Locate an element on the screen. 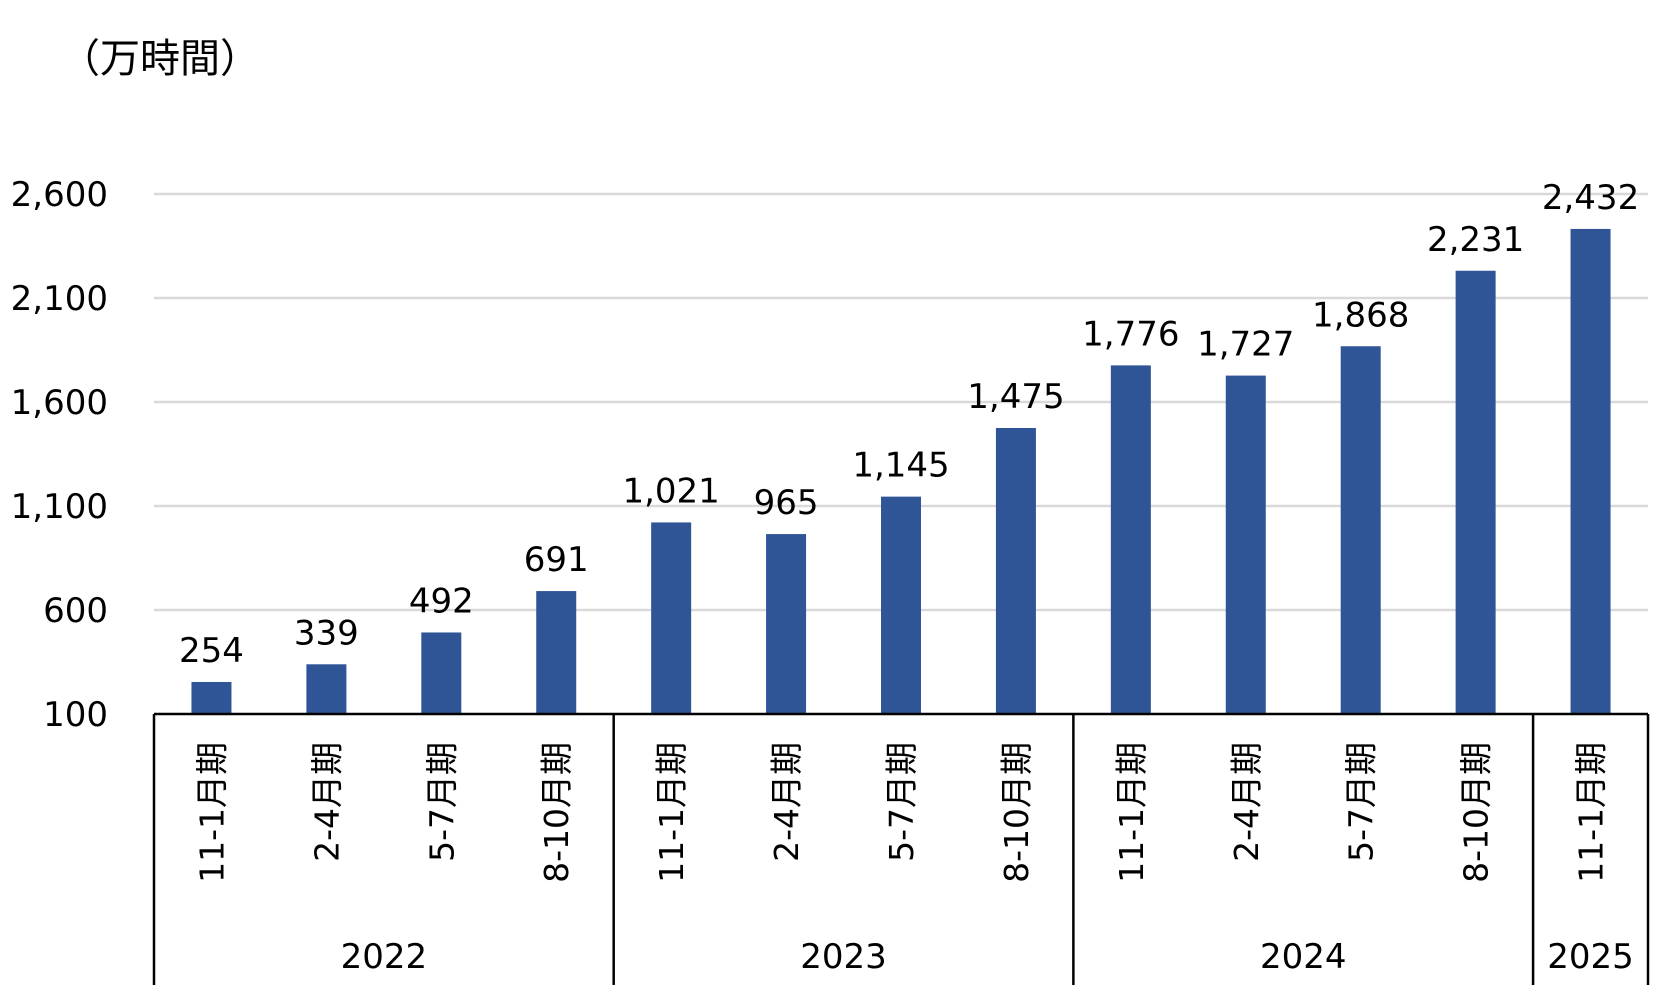  y-tick-label: 2,100 is located at coordinates (59, 299).